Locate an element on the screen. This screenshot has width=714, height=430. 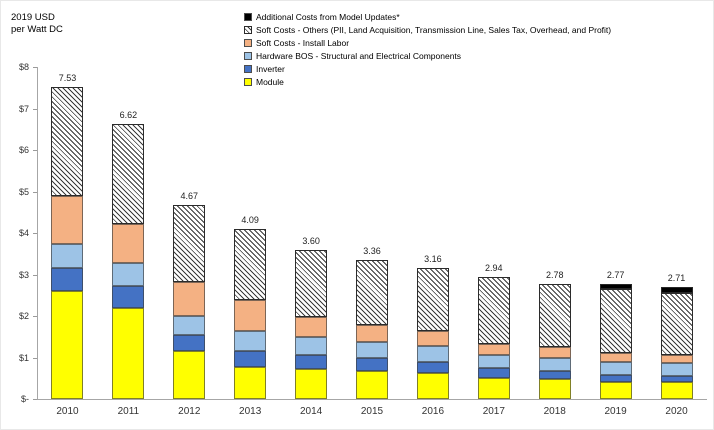
y-axis-unit-line1: 2019 USD is located at coordinates (33, 17).